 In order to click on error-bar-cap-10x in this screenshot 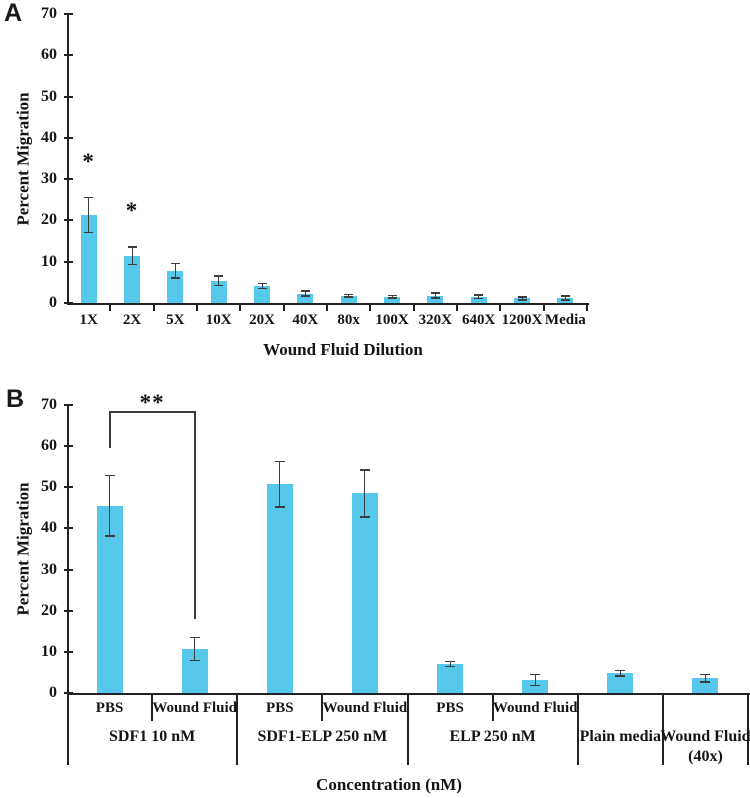, I will do `click(219, 276)`.